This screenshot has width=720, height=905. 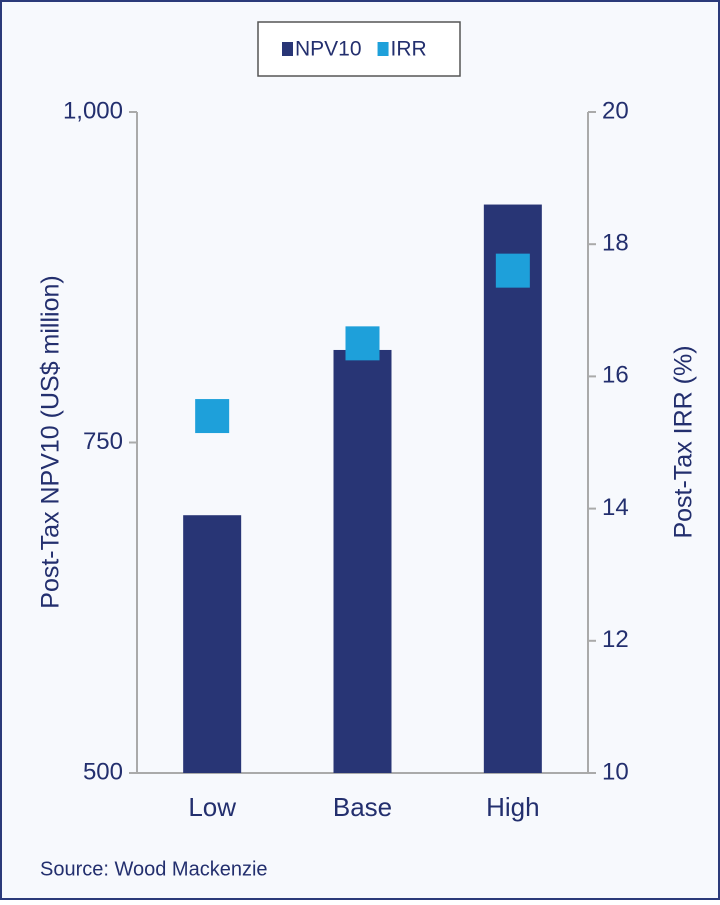 I want to click on y2-tick-label: 10, so click(x=615, y=771).